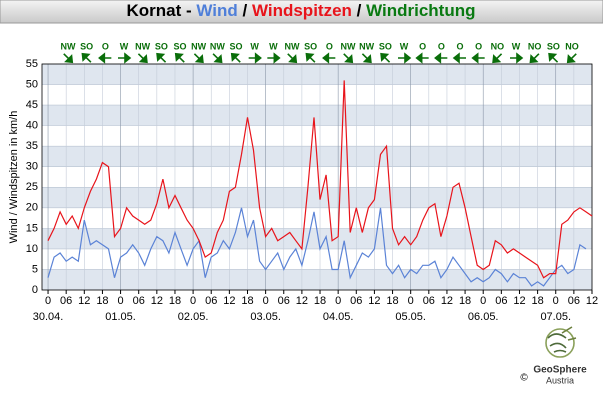  I want to click on y-tick-label: 30, so click(32, 167).